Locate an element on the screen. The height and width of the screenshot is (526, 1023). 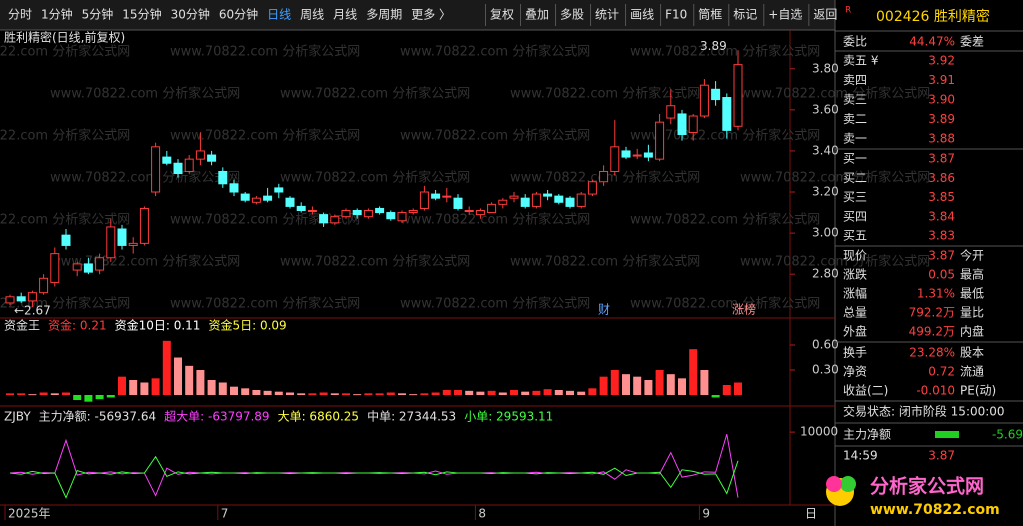
period-tab: 1分钟 is located at coordinates (57, 14).